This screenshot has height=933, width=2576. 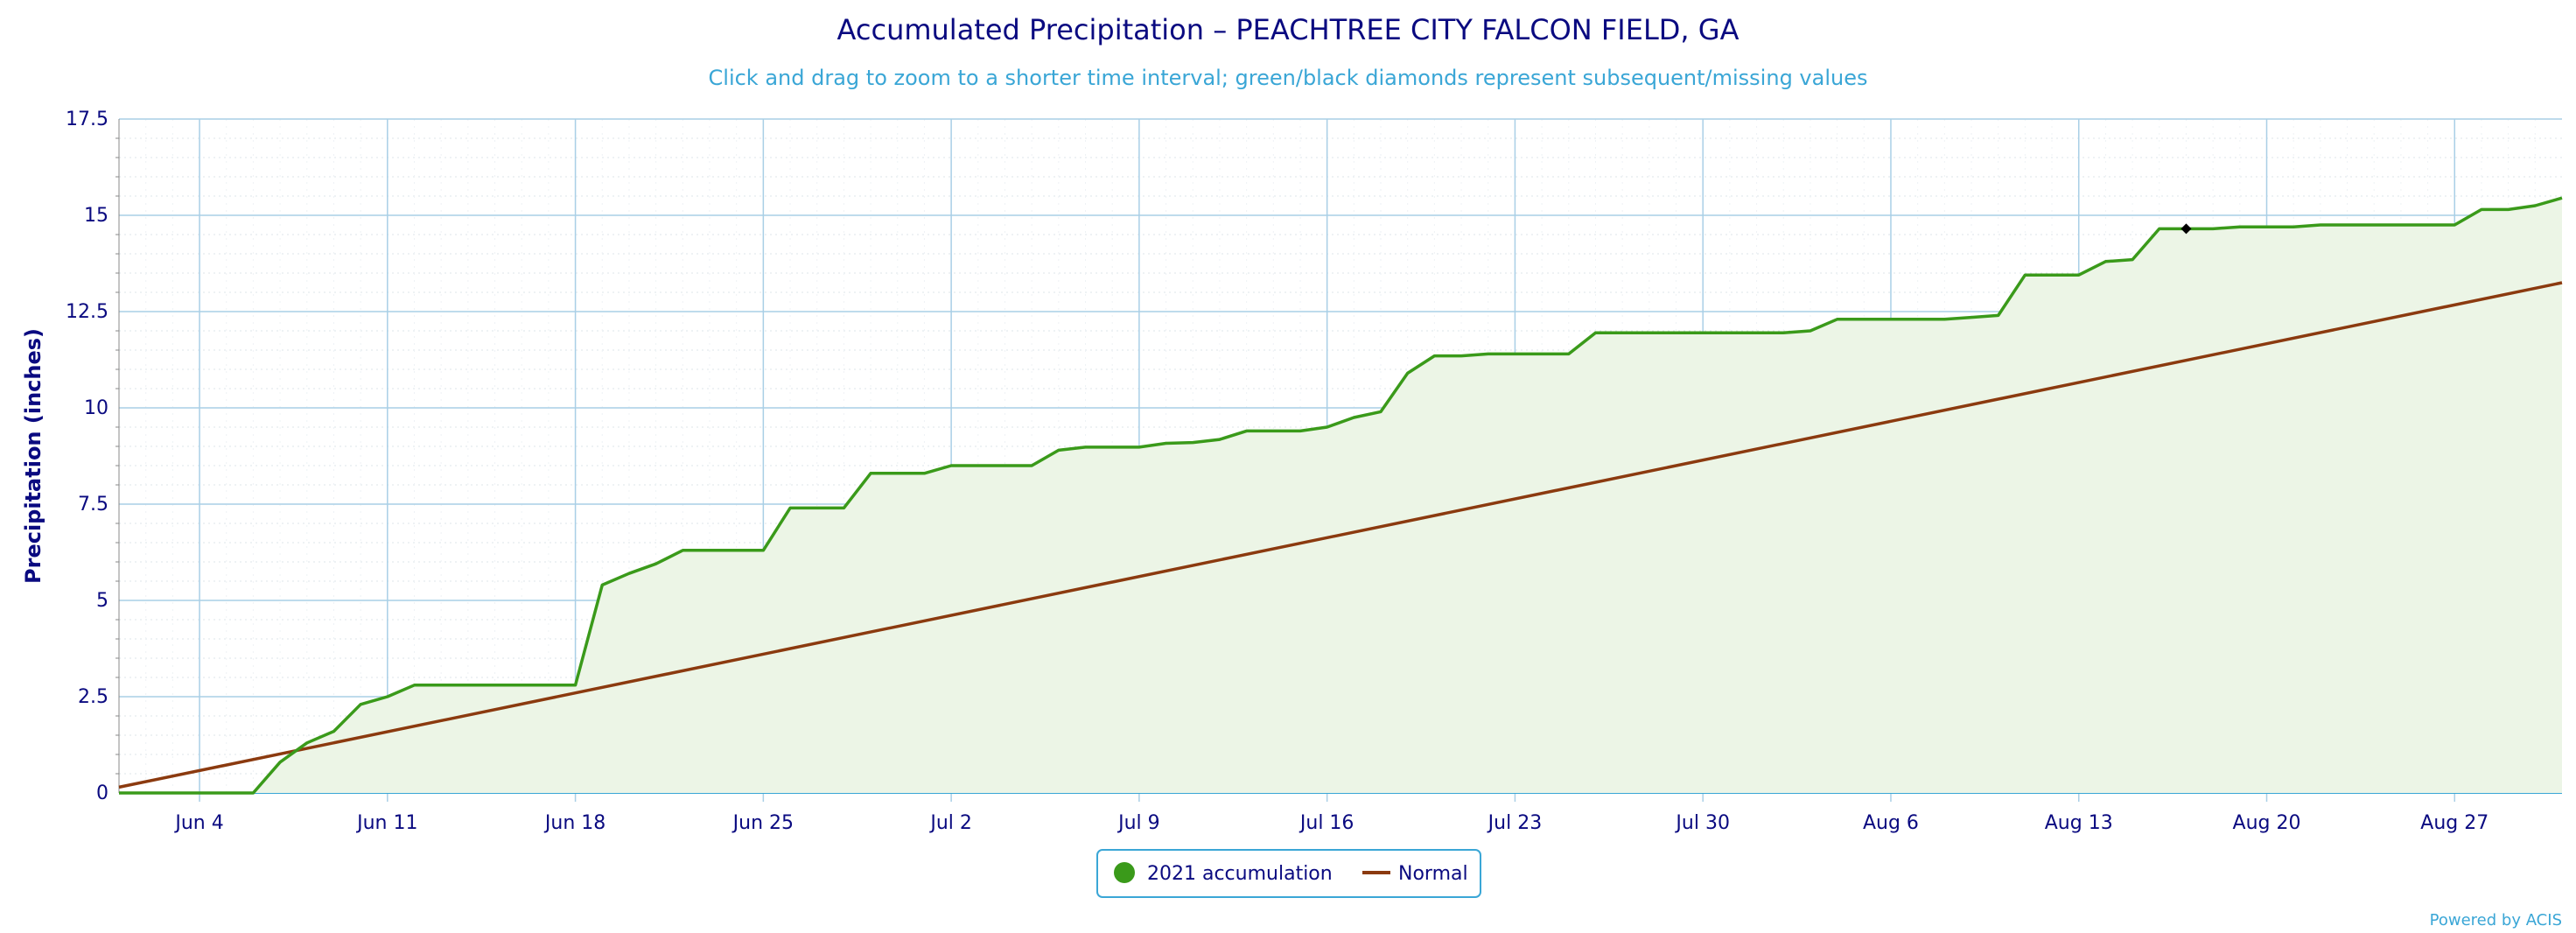 I want to click on x-tick-label: Aug 27, so click(x=2454, y=823).